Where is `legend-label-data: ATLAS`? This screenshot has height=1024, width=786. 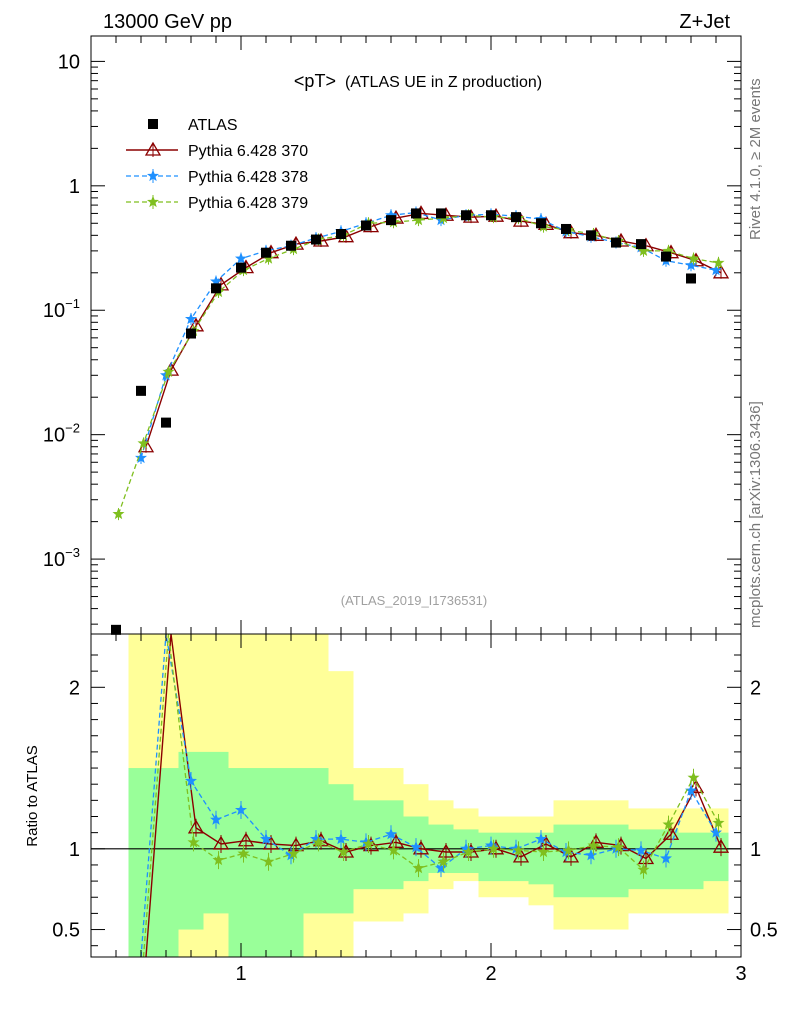 legend-label-data: ATLAS is located at coordinates (213, 125).